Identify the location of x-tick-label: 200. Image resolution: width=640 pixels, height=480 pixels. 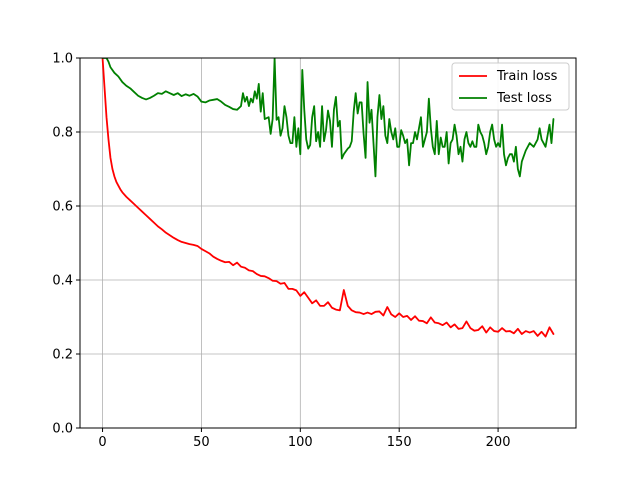
(498, 442).